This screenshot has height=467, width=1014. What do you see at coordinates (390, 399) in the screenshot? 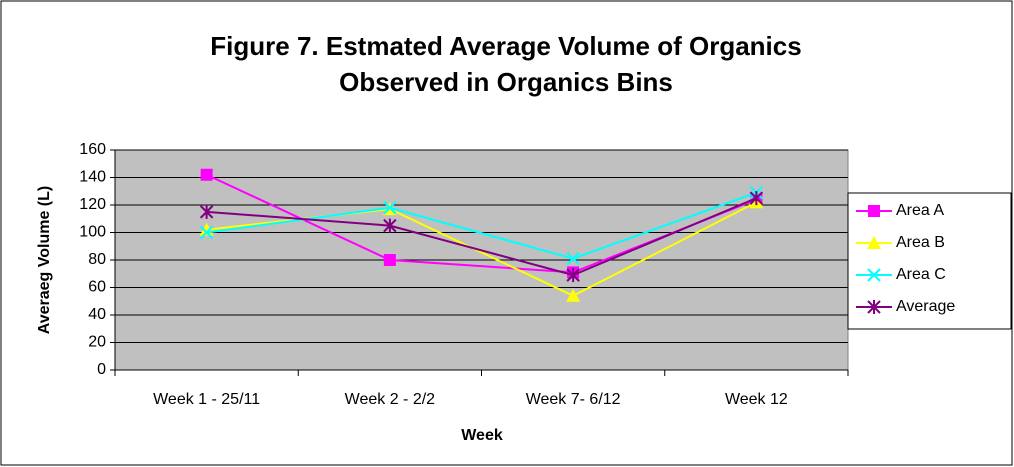
I see `x-tick-label: Week 2 - 2/2` at bounding box center [390, 399].